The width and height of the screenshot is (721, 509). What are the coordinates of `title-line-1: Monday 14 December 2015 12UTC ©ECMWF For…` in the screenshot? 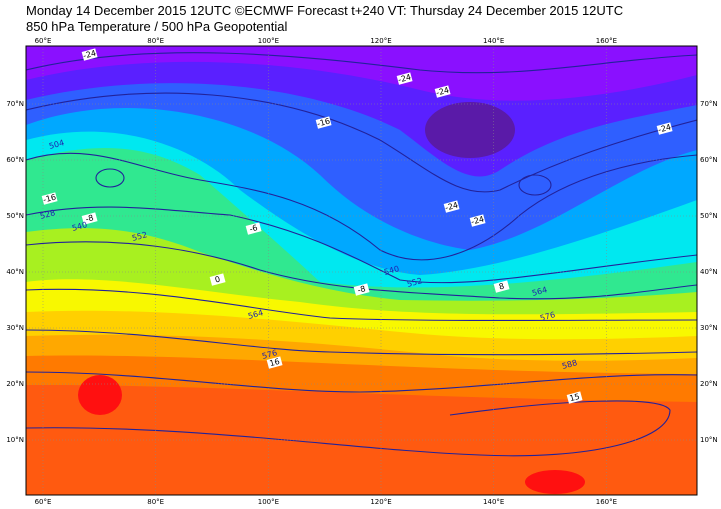 It's located at (324, 10).